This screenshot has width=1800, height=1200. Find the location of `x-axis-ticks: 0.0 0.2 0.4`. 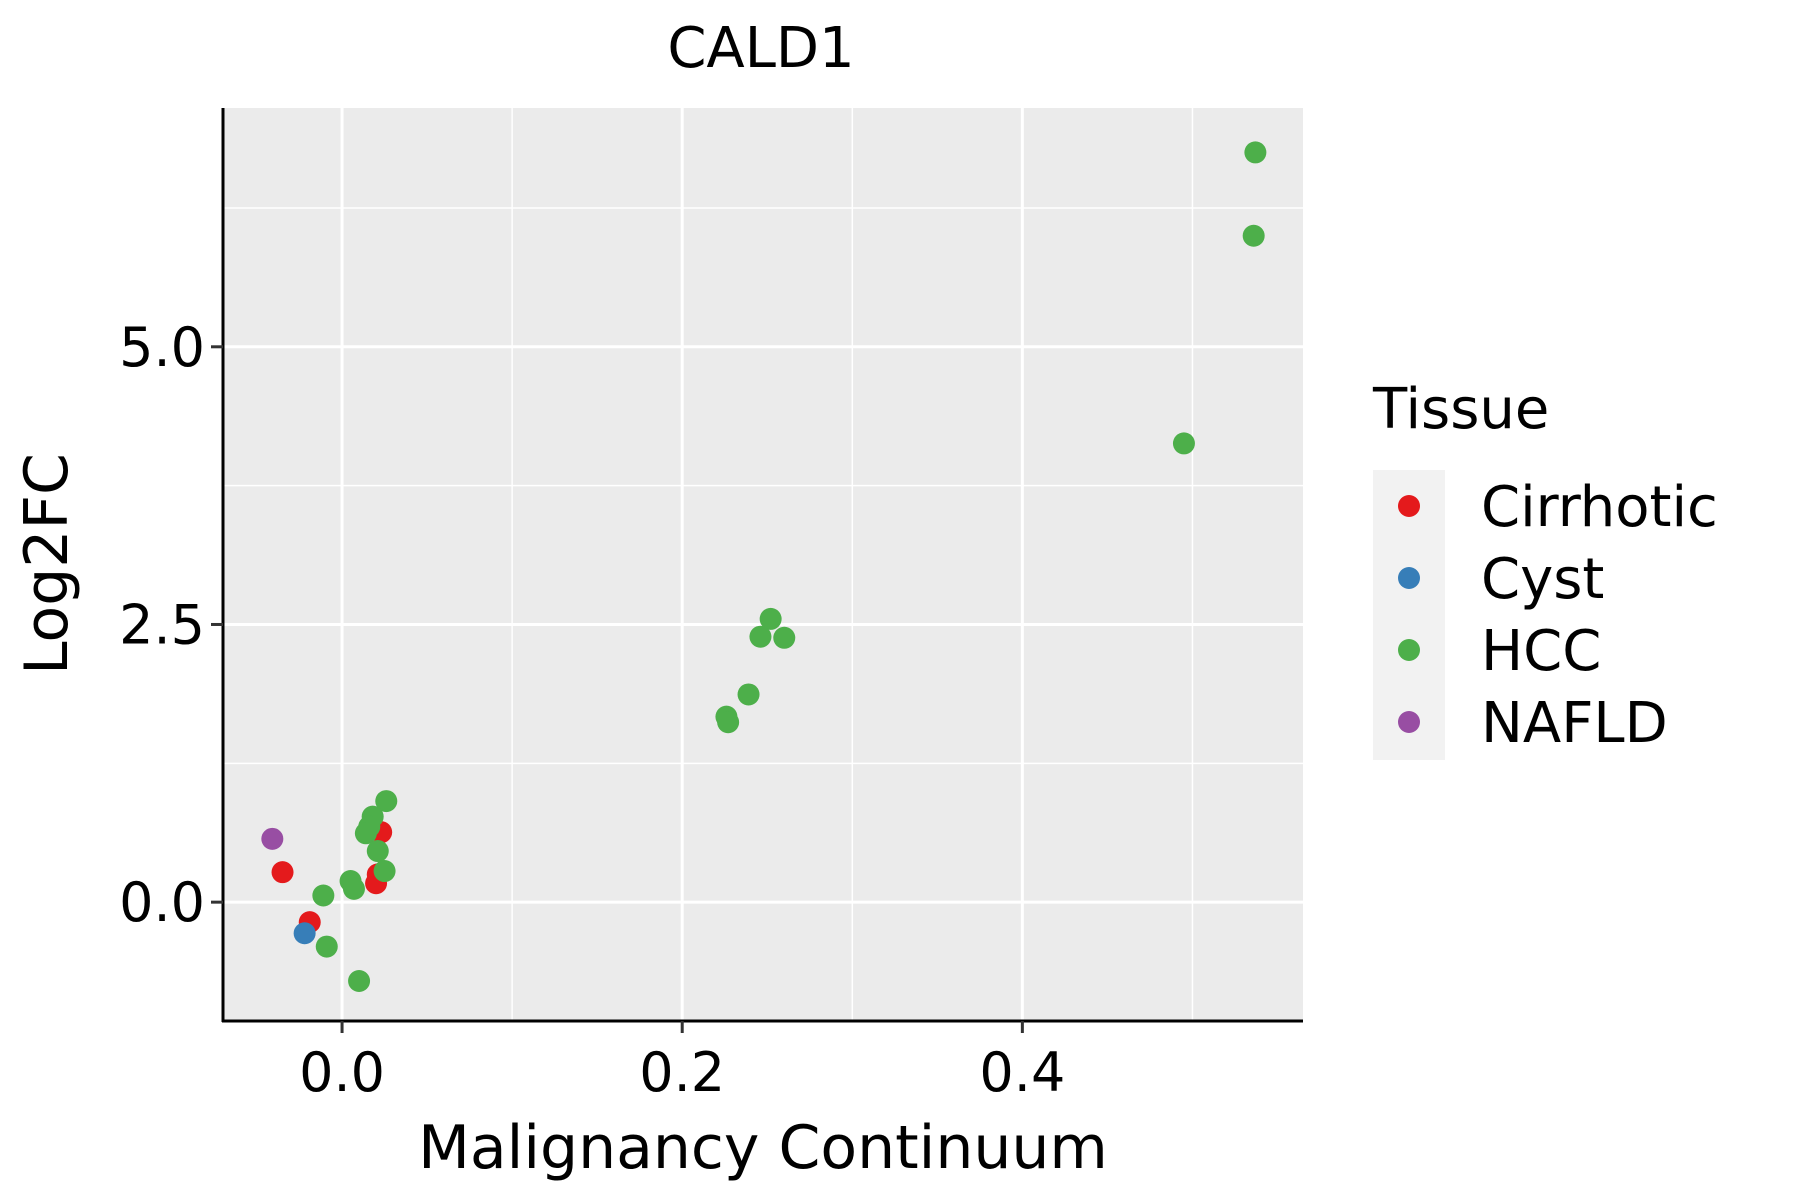

x-axis-ticks: 0.0 0.2 0.4 is located at coordinates (682, 1062).